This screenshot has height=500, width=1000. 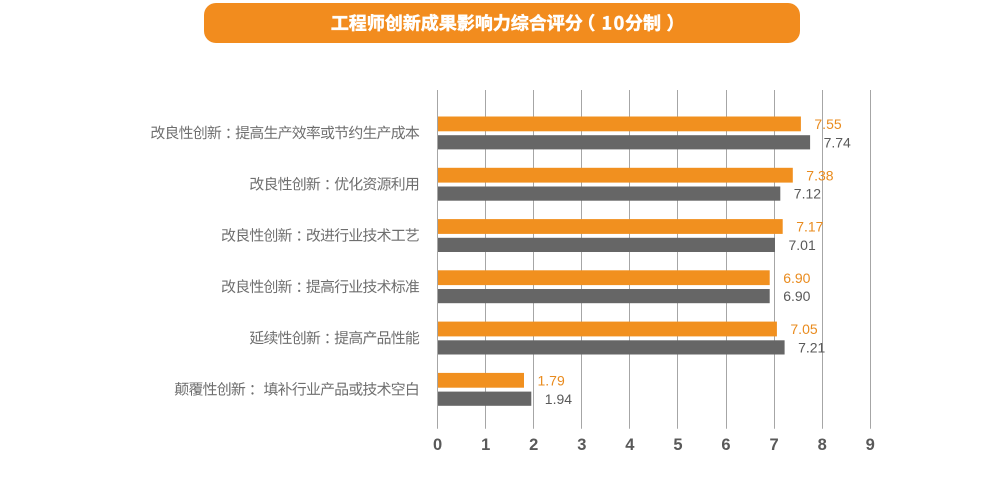 I want to click on svg-text: 0, so click(x=437, y=445).